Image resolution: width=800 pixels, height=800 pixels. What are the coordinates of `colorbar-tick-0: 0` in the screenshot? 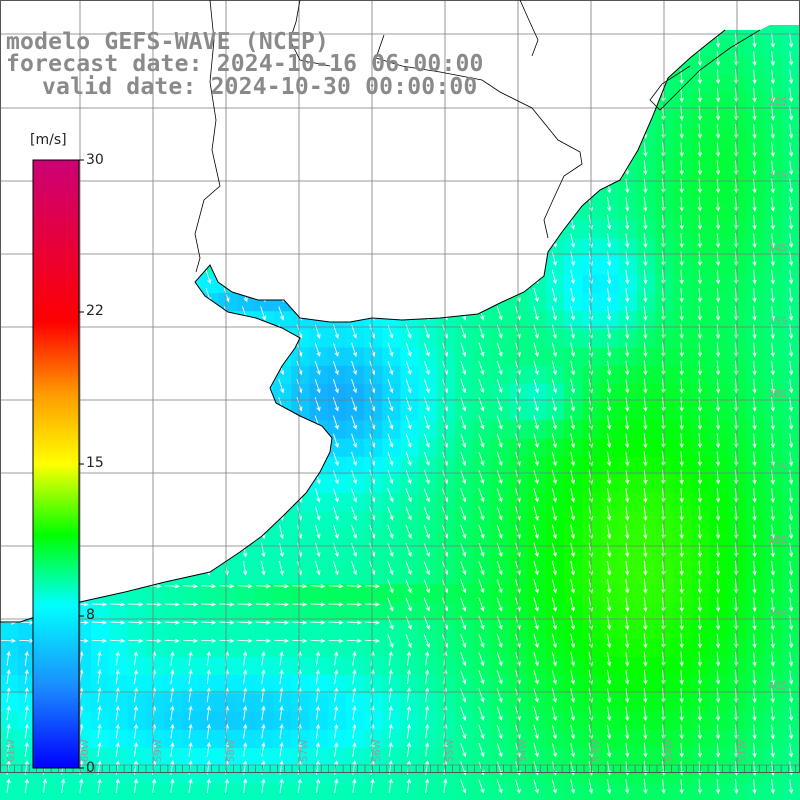 It's located at (90, 768).